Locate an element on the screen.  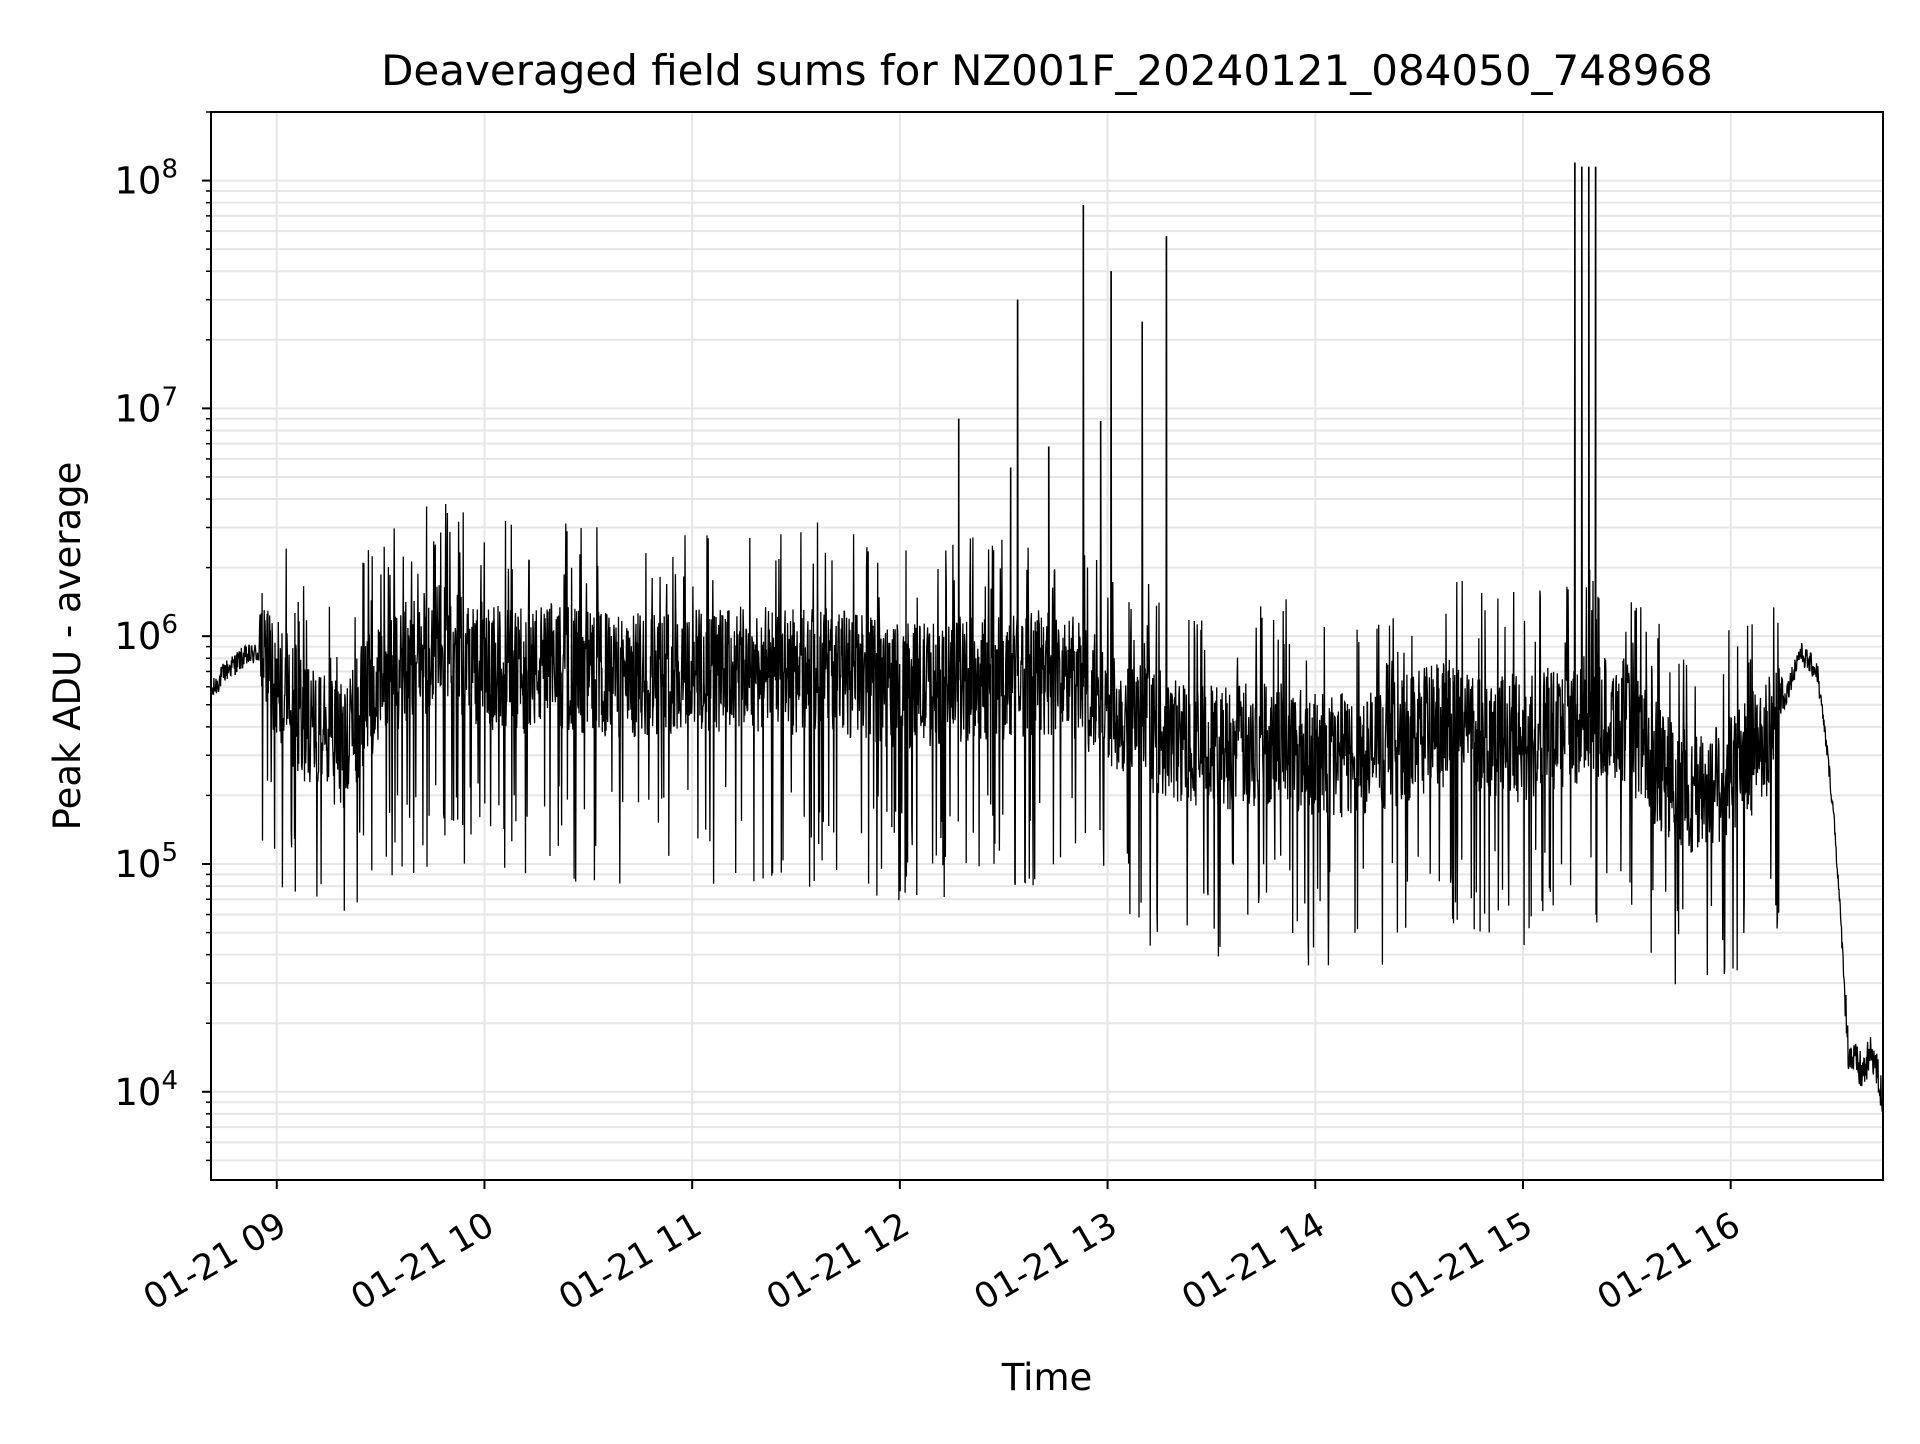
x-tick-label: 01-21 15 is located at coordinates (1461, 1261).